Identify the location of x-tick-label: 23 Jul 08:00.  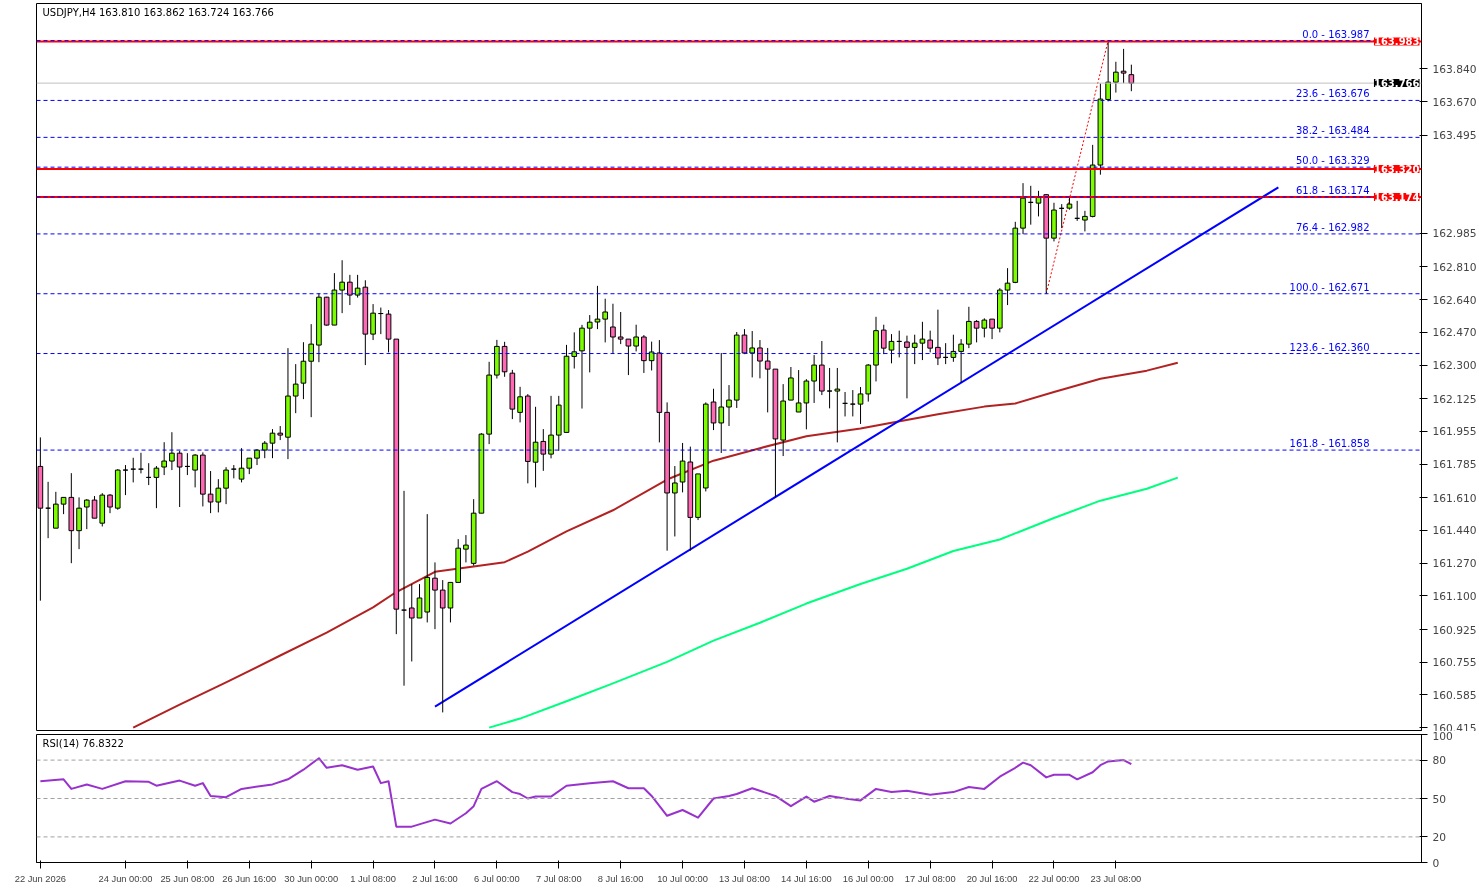
(1116, 878).